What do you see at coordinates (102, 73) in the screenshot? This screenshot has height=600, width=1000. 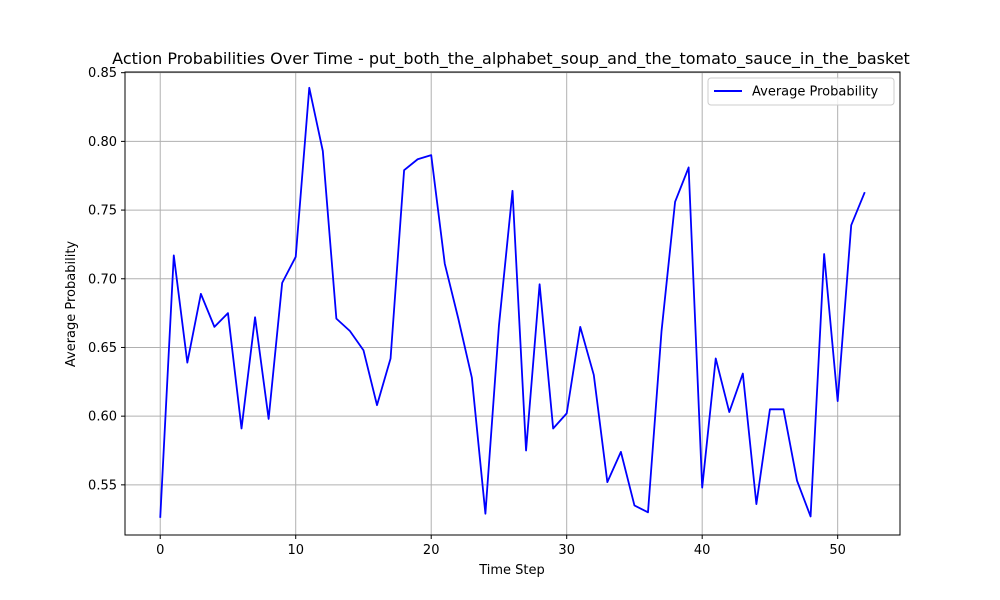 I see `y-tick-label: 0.85` at bounding box center [102, 73].